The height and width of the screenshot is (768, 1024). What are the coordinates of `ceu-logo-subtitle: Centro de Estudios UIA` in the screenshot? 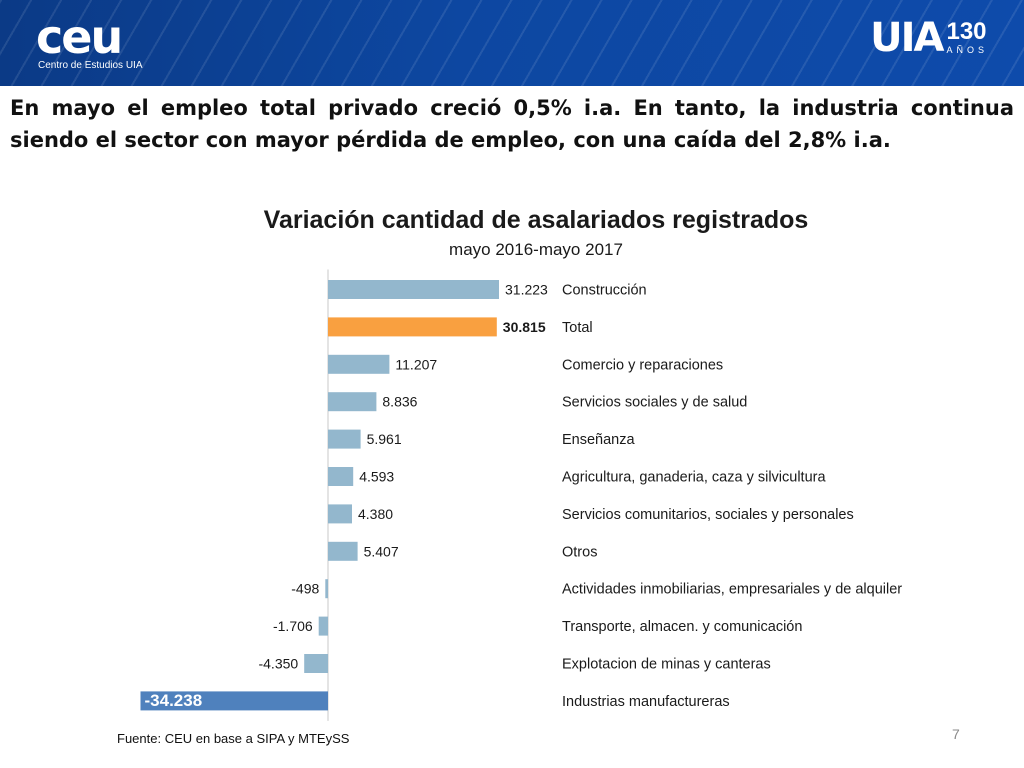 It's located at (90, 65).